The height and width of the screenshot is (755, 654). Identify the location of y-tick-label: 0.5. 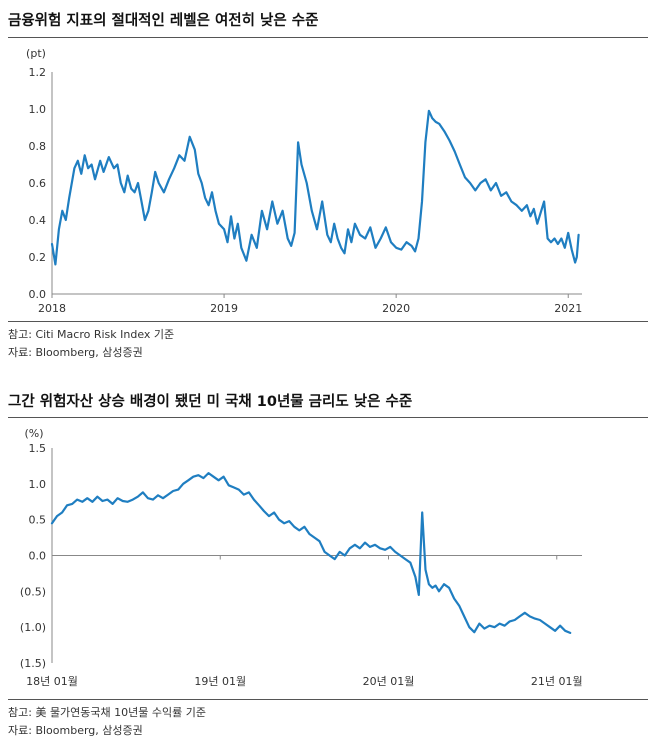
(38, 520).